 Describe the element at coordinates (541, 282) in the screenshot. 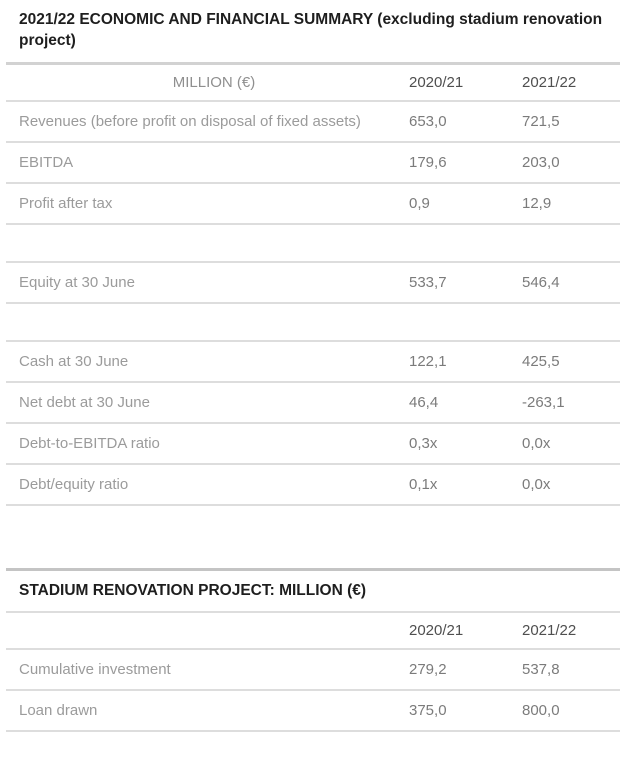

I see `row-value-2021-22: 546,4` at that location.